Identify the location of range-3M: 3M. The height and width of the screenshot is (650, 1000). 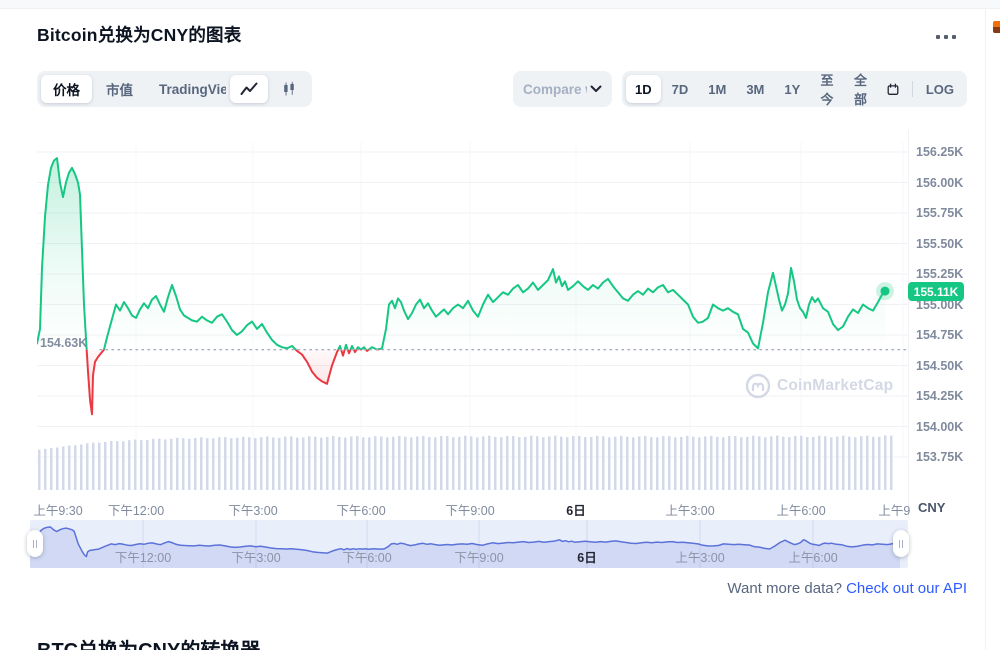
(755, 89).